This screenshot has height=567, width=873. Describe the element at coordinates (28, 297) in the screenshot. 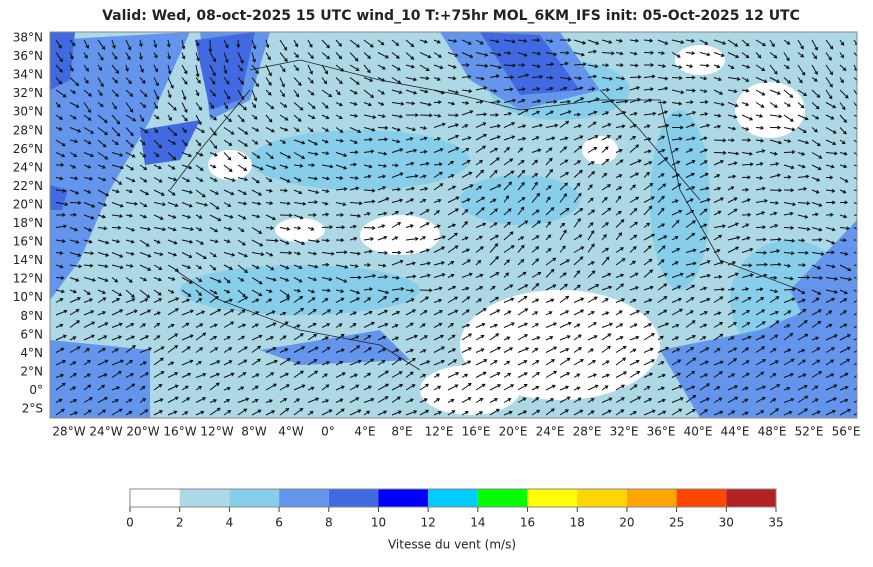

I see `lat-label: 10°N` at that location.